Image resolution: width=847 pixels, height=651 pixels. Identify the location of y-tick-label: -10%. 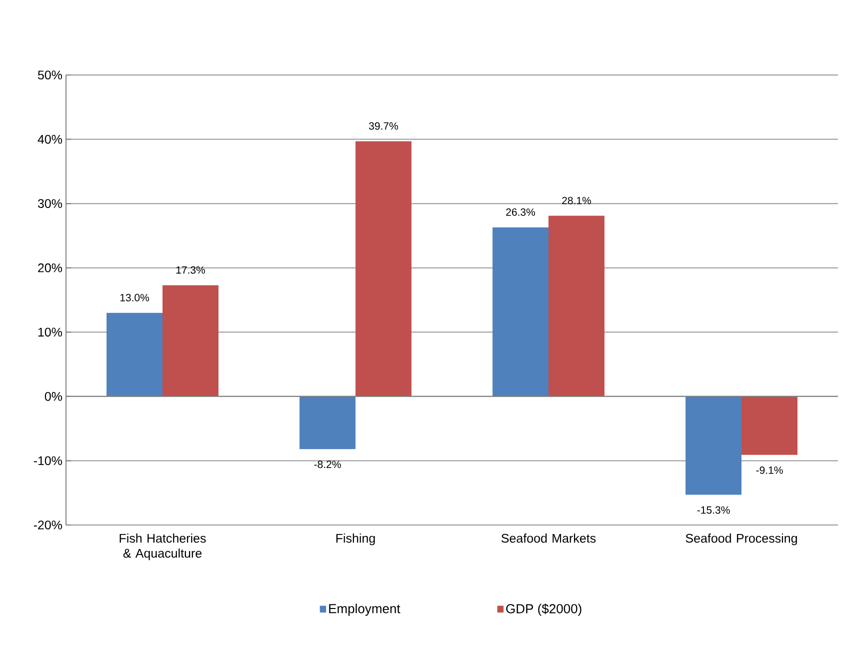
(48, 461).